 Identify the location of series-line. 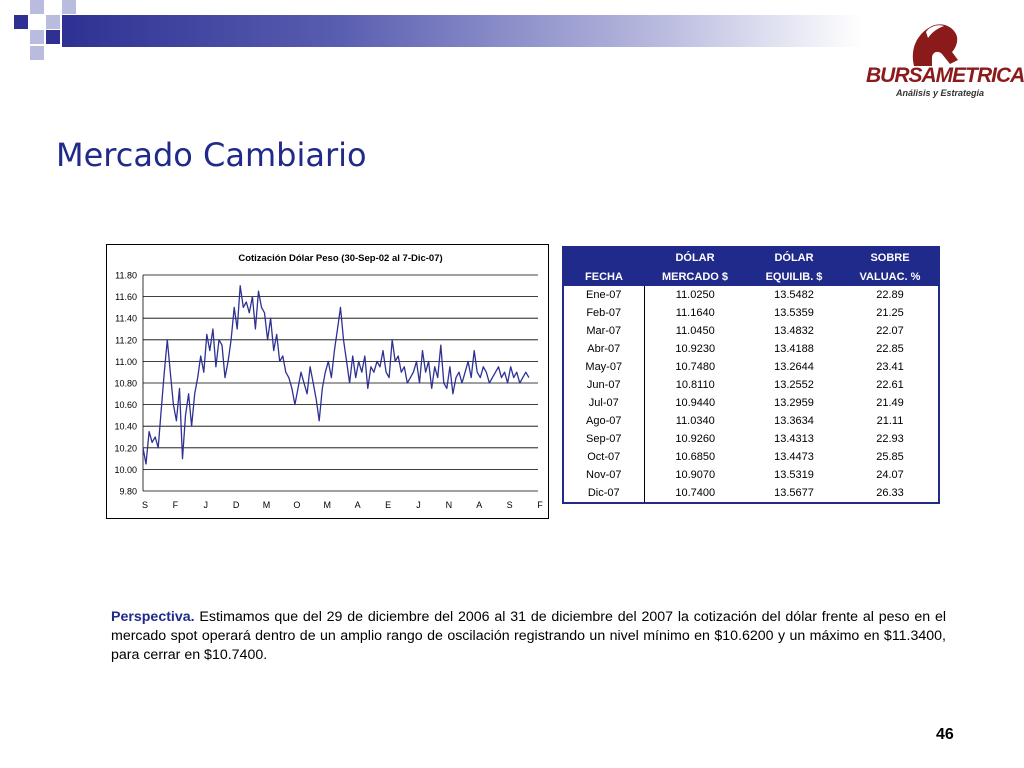
(336, 375).